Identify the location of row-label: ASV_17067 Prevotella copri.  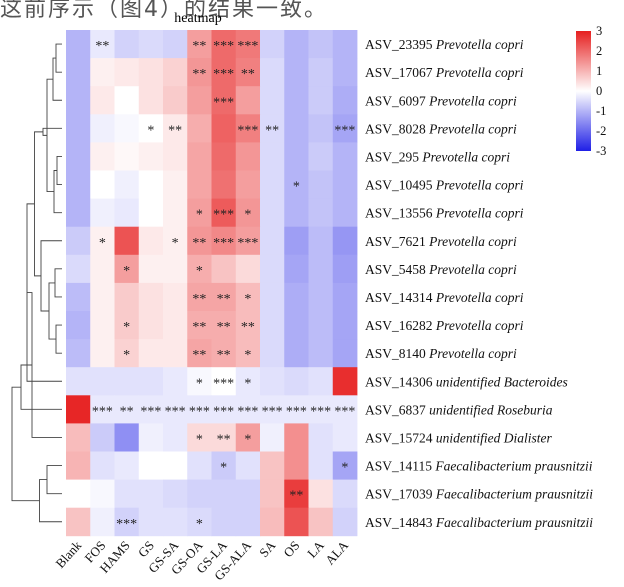
(444, 72).